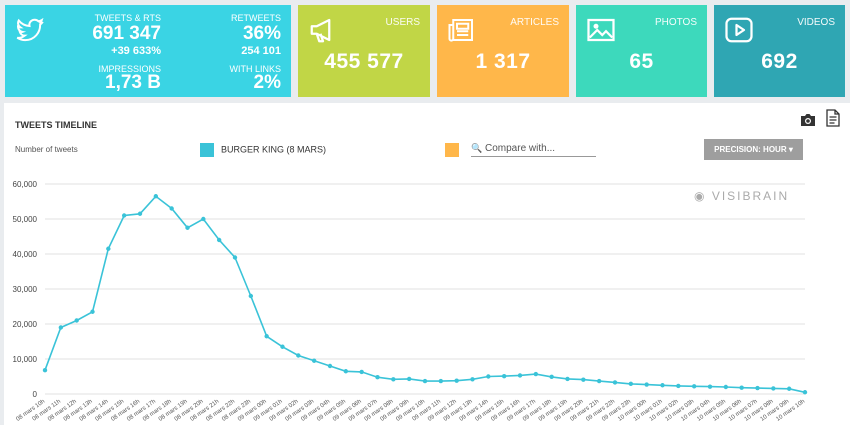 The width and height of the screenshot is (850, 425). What do you see at coordinates (790, 149) in the screenshot?
I see `caret-down-icon: ▾` at bounding box center [790, 149].